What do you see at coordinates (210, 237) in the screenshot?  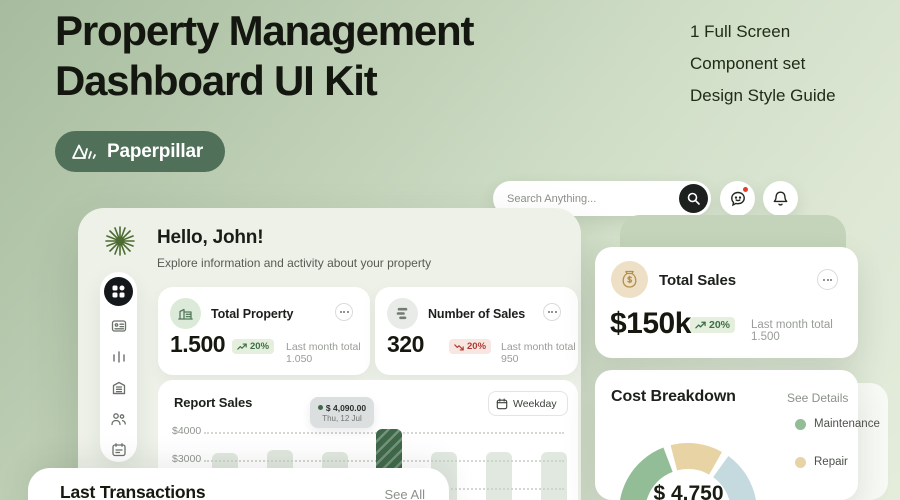 I see `greeting-title: Hello, John!` at bounding box center [210, 237].